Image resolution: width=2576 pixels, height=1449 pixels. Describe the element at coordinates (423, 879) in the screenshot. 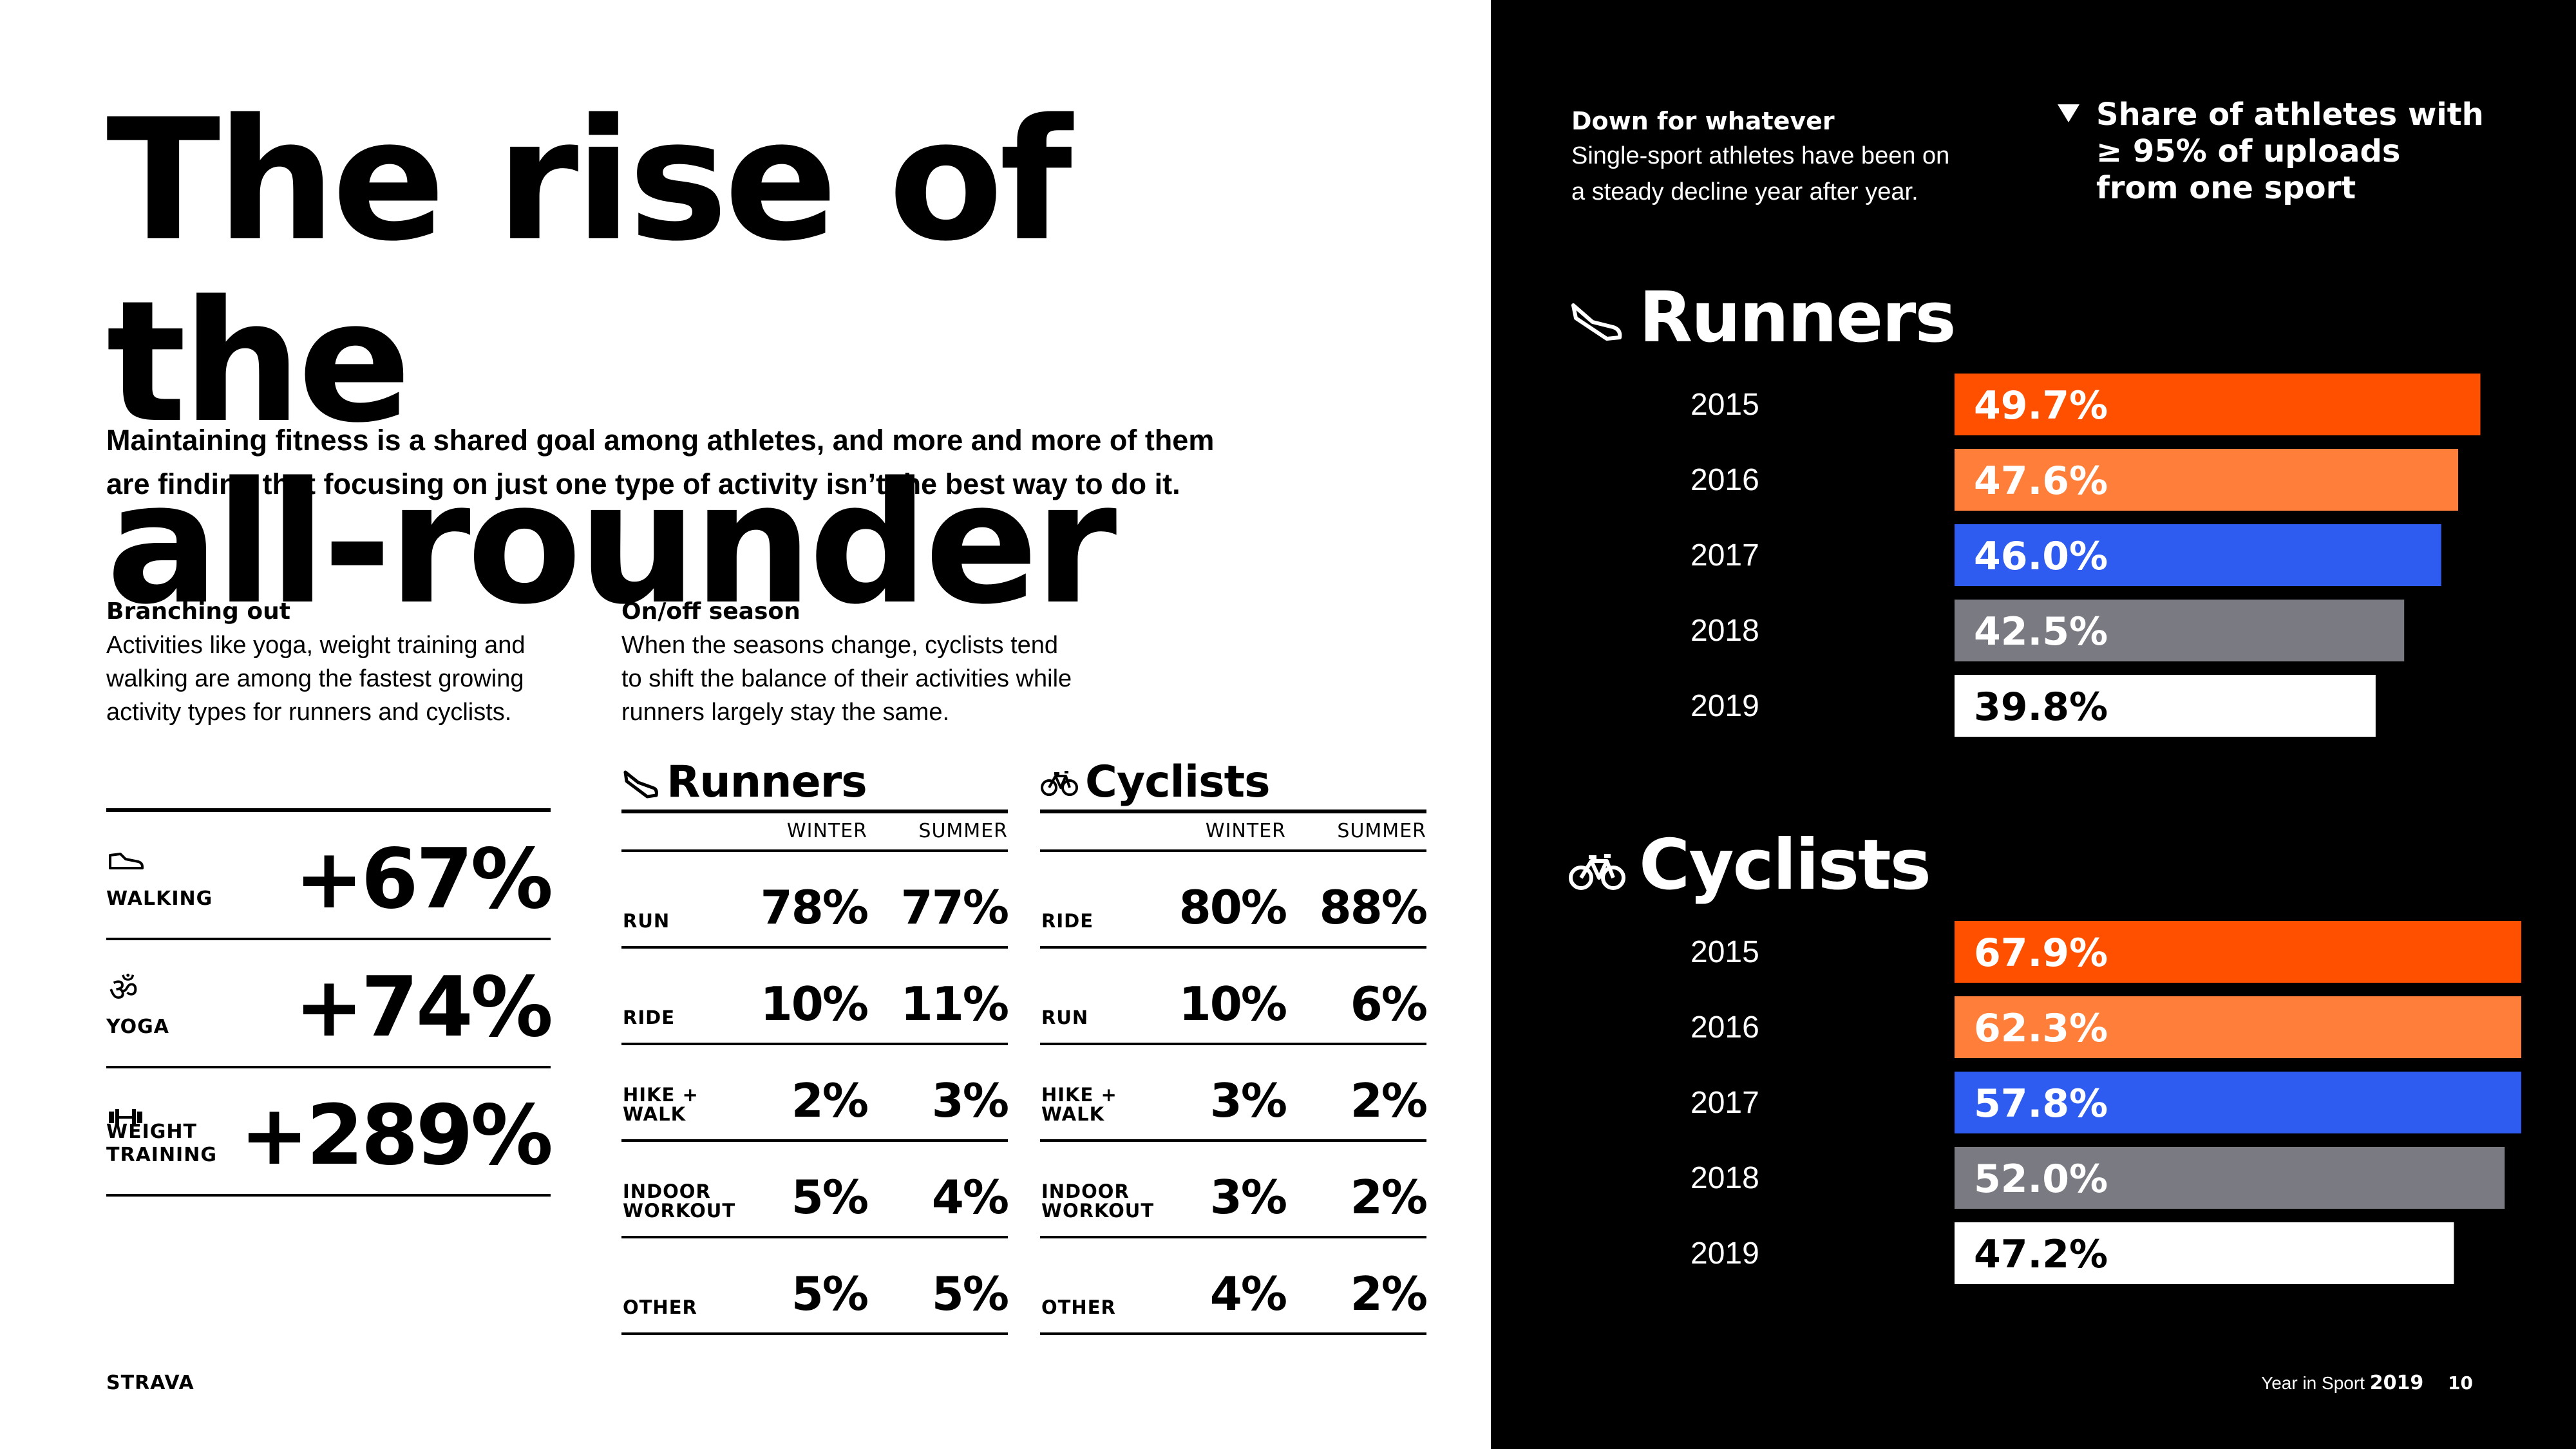

I see `growth-value: +67%` at that location.